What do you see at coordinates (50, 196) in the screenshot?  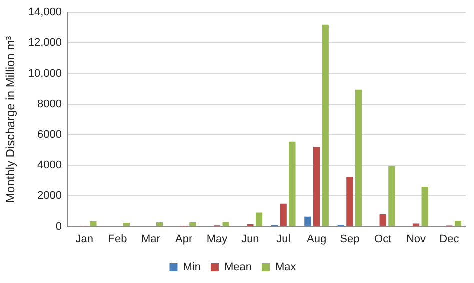 I see `y-tick-label: 2000` at bounding box center [50, 196].